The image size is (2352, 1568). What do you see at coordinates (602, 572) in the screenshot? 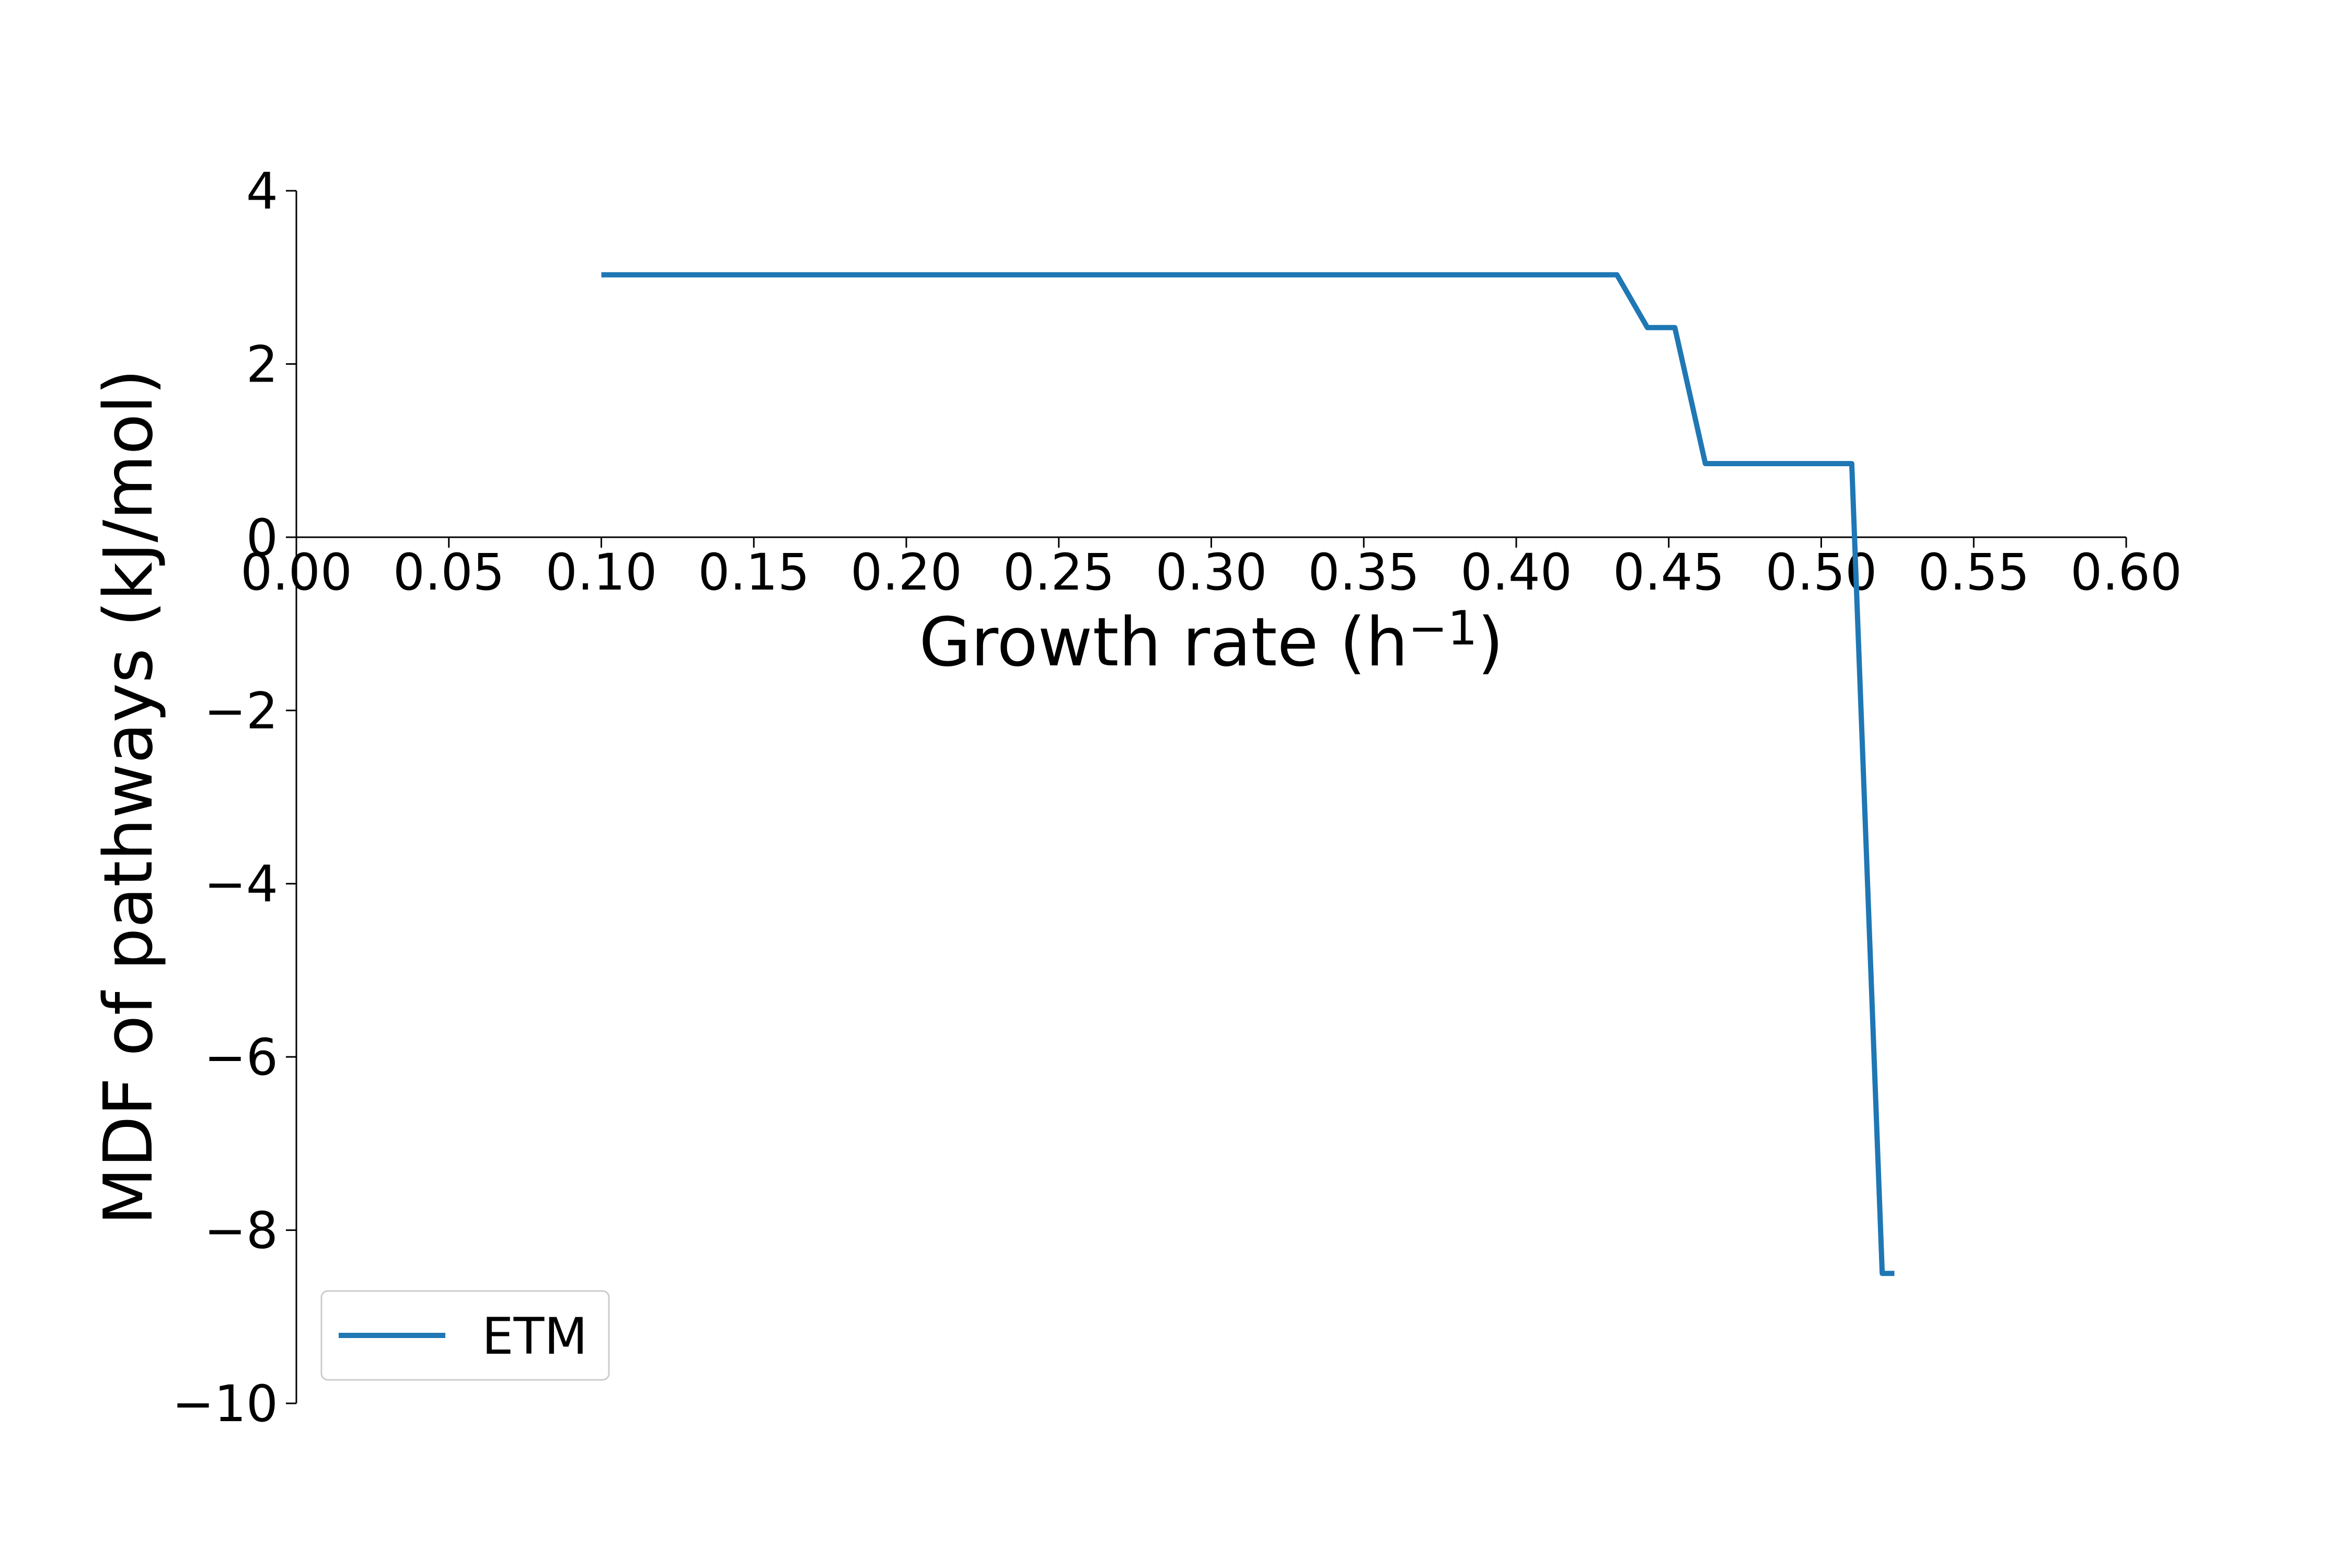
I see `x-tick-label: 0.10` at bounding box center [602, 572].